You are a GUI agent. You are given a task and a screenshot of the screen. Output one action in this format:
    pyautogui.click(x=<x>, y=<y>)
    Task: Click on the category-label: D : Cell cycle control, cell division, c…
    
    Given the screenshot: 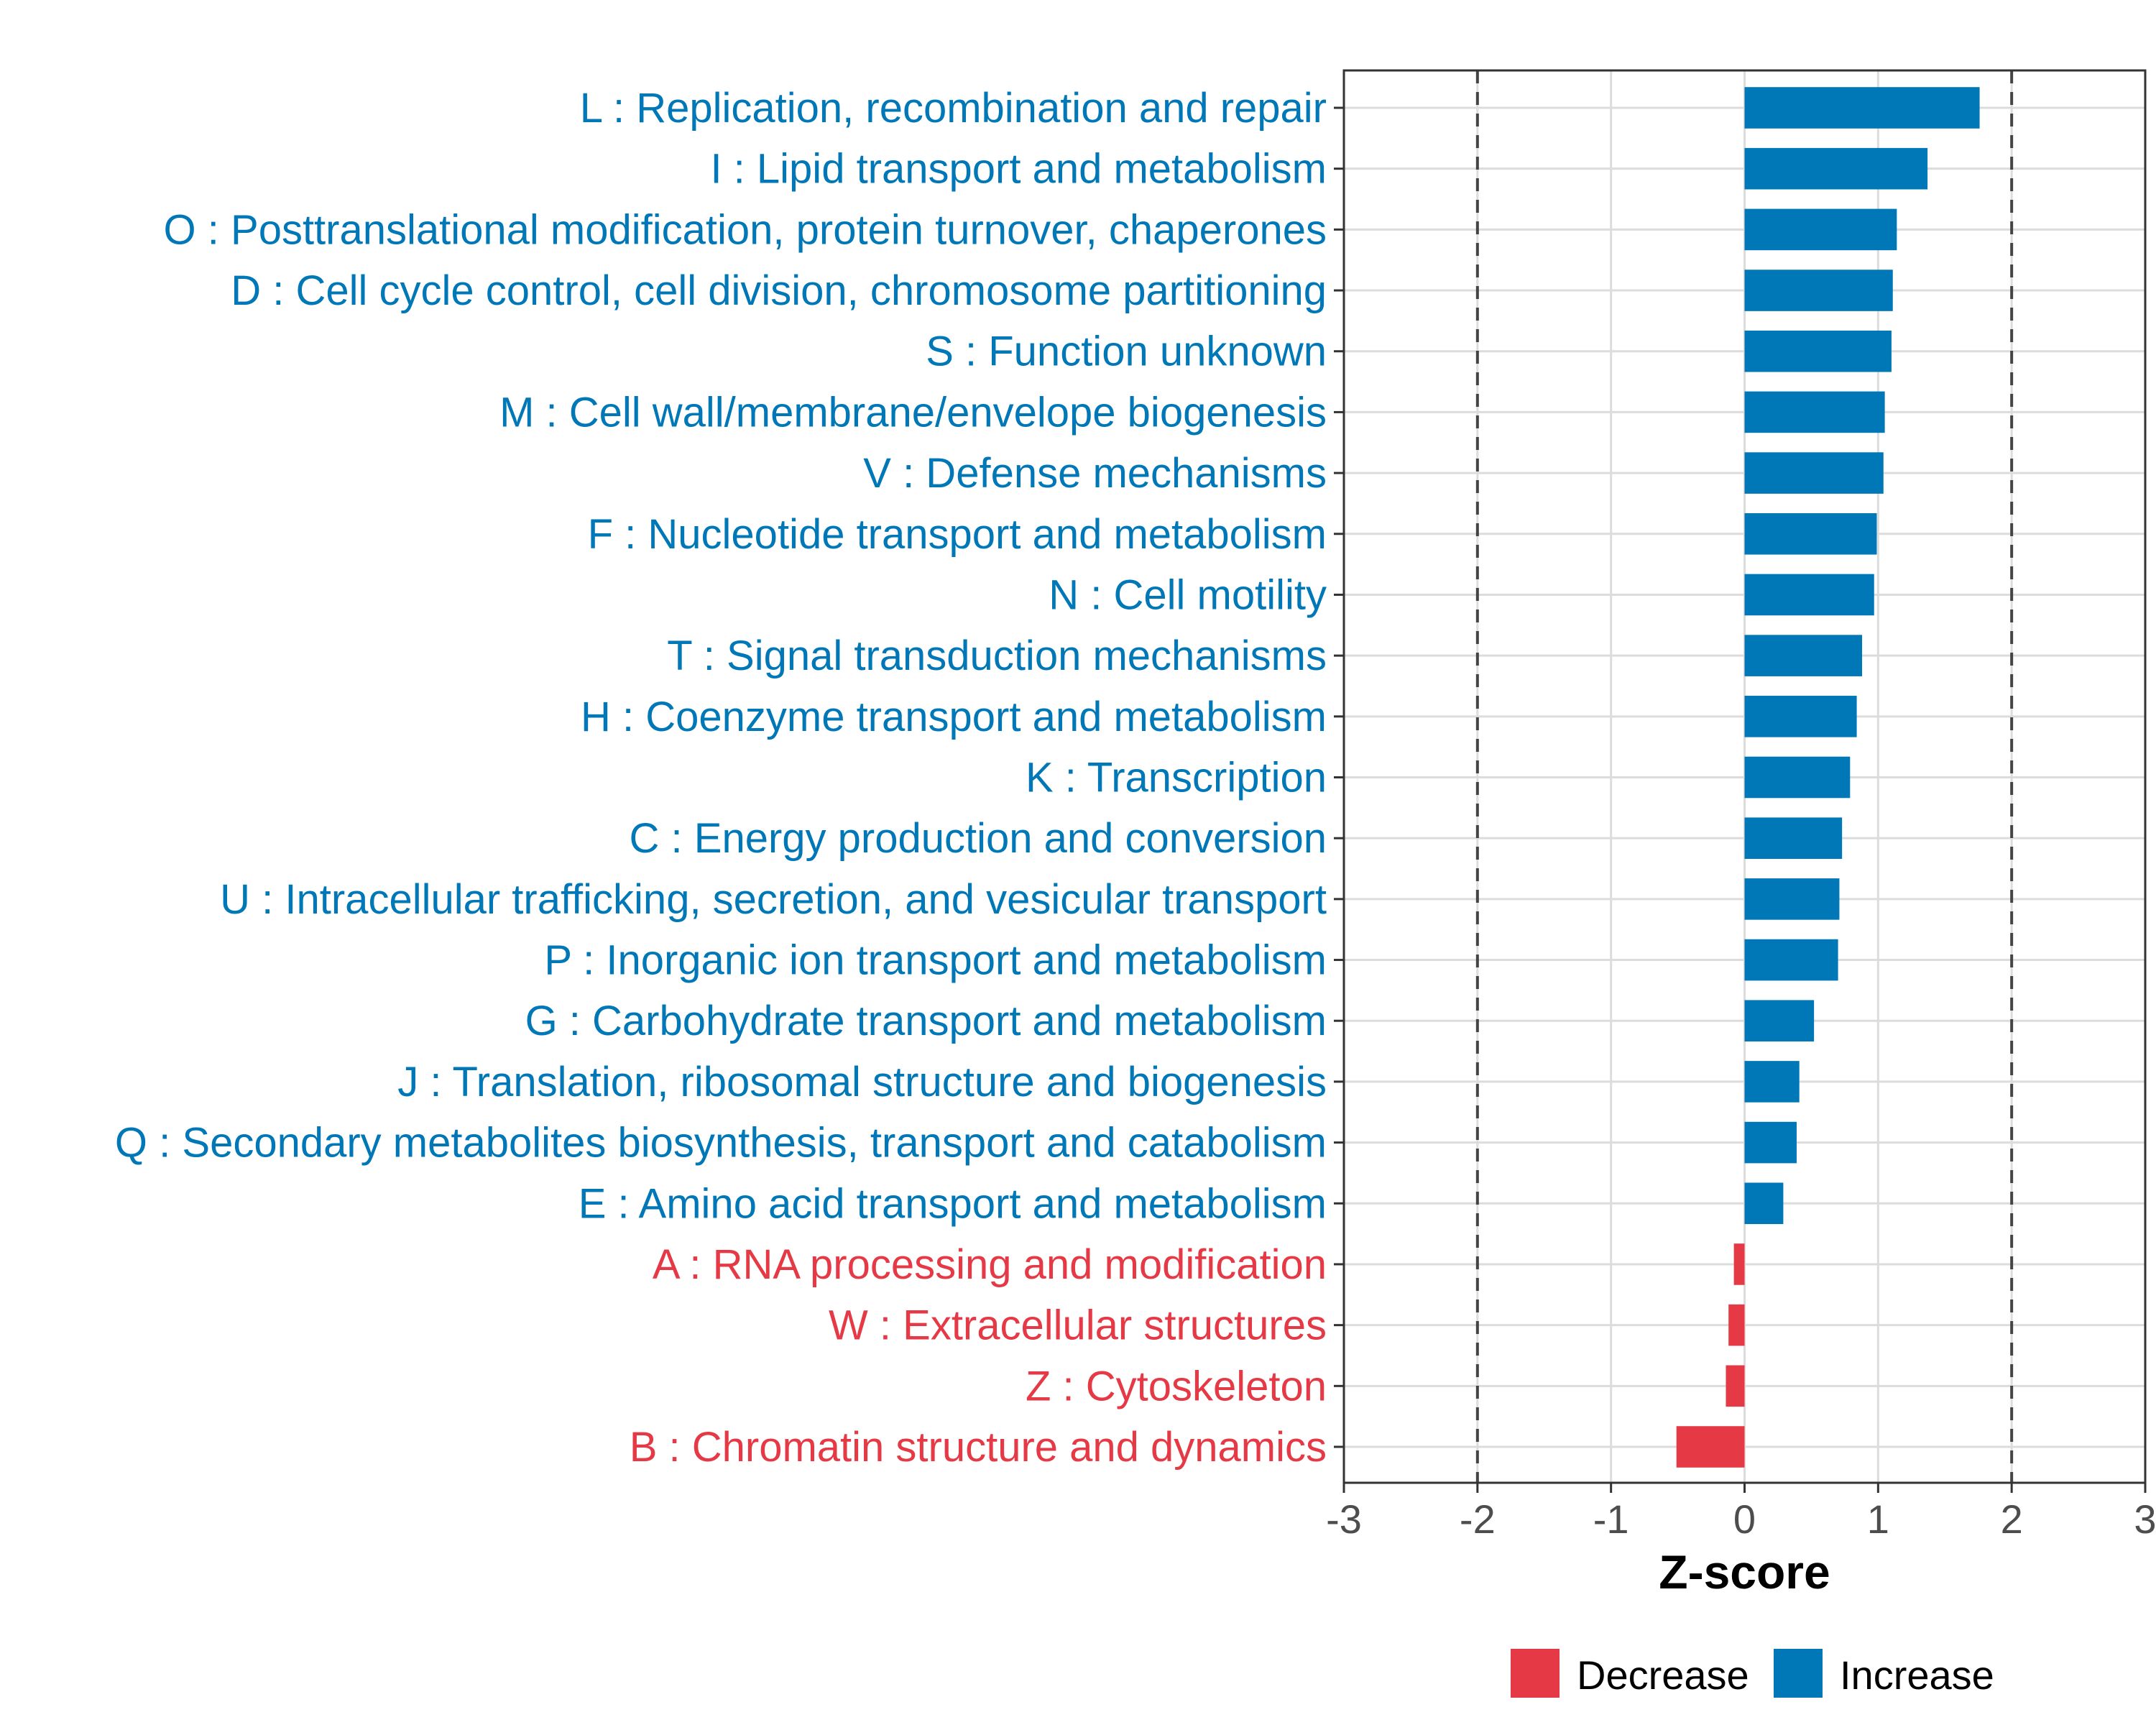 What is the action you would take?
    pyautogui.click(x=779, y=290)
    